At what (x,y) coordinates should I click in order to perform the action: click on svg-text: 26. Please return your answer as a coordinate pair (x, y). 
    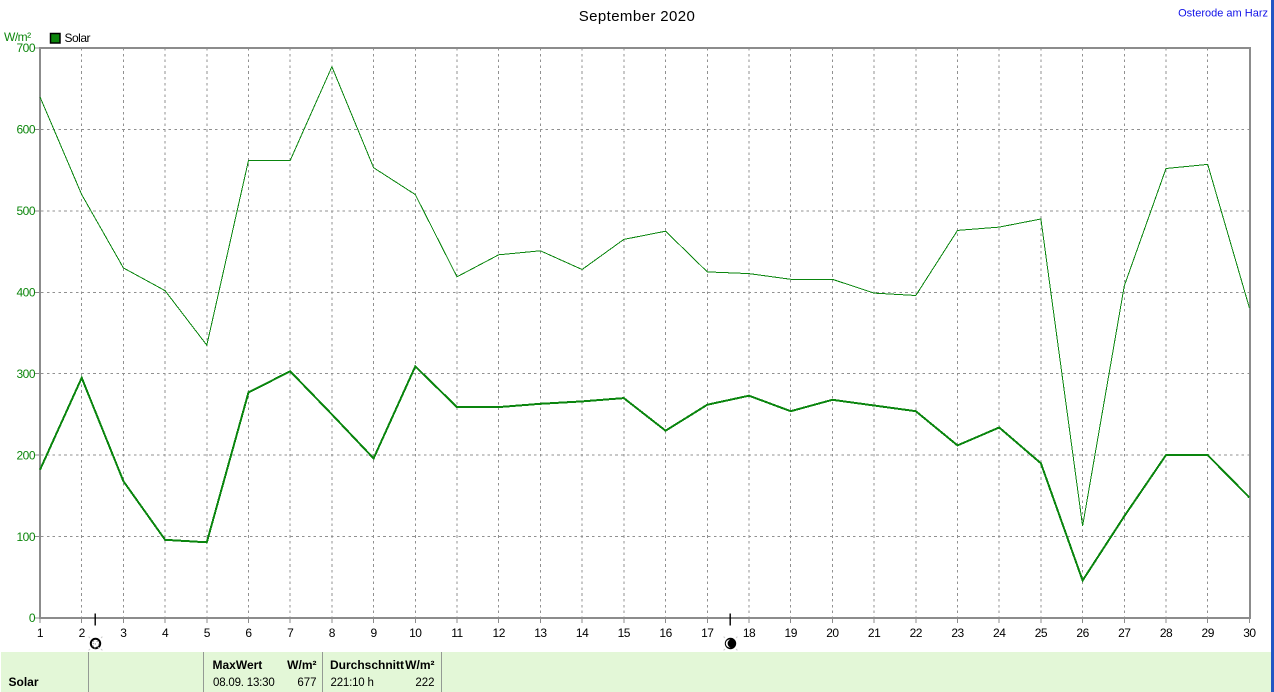
    Looking at the image, I should click on (1082, 633).